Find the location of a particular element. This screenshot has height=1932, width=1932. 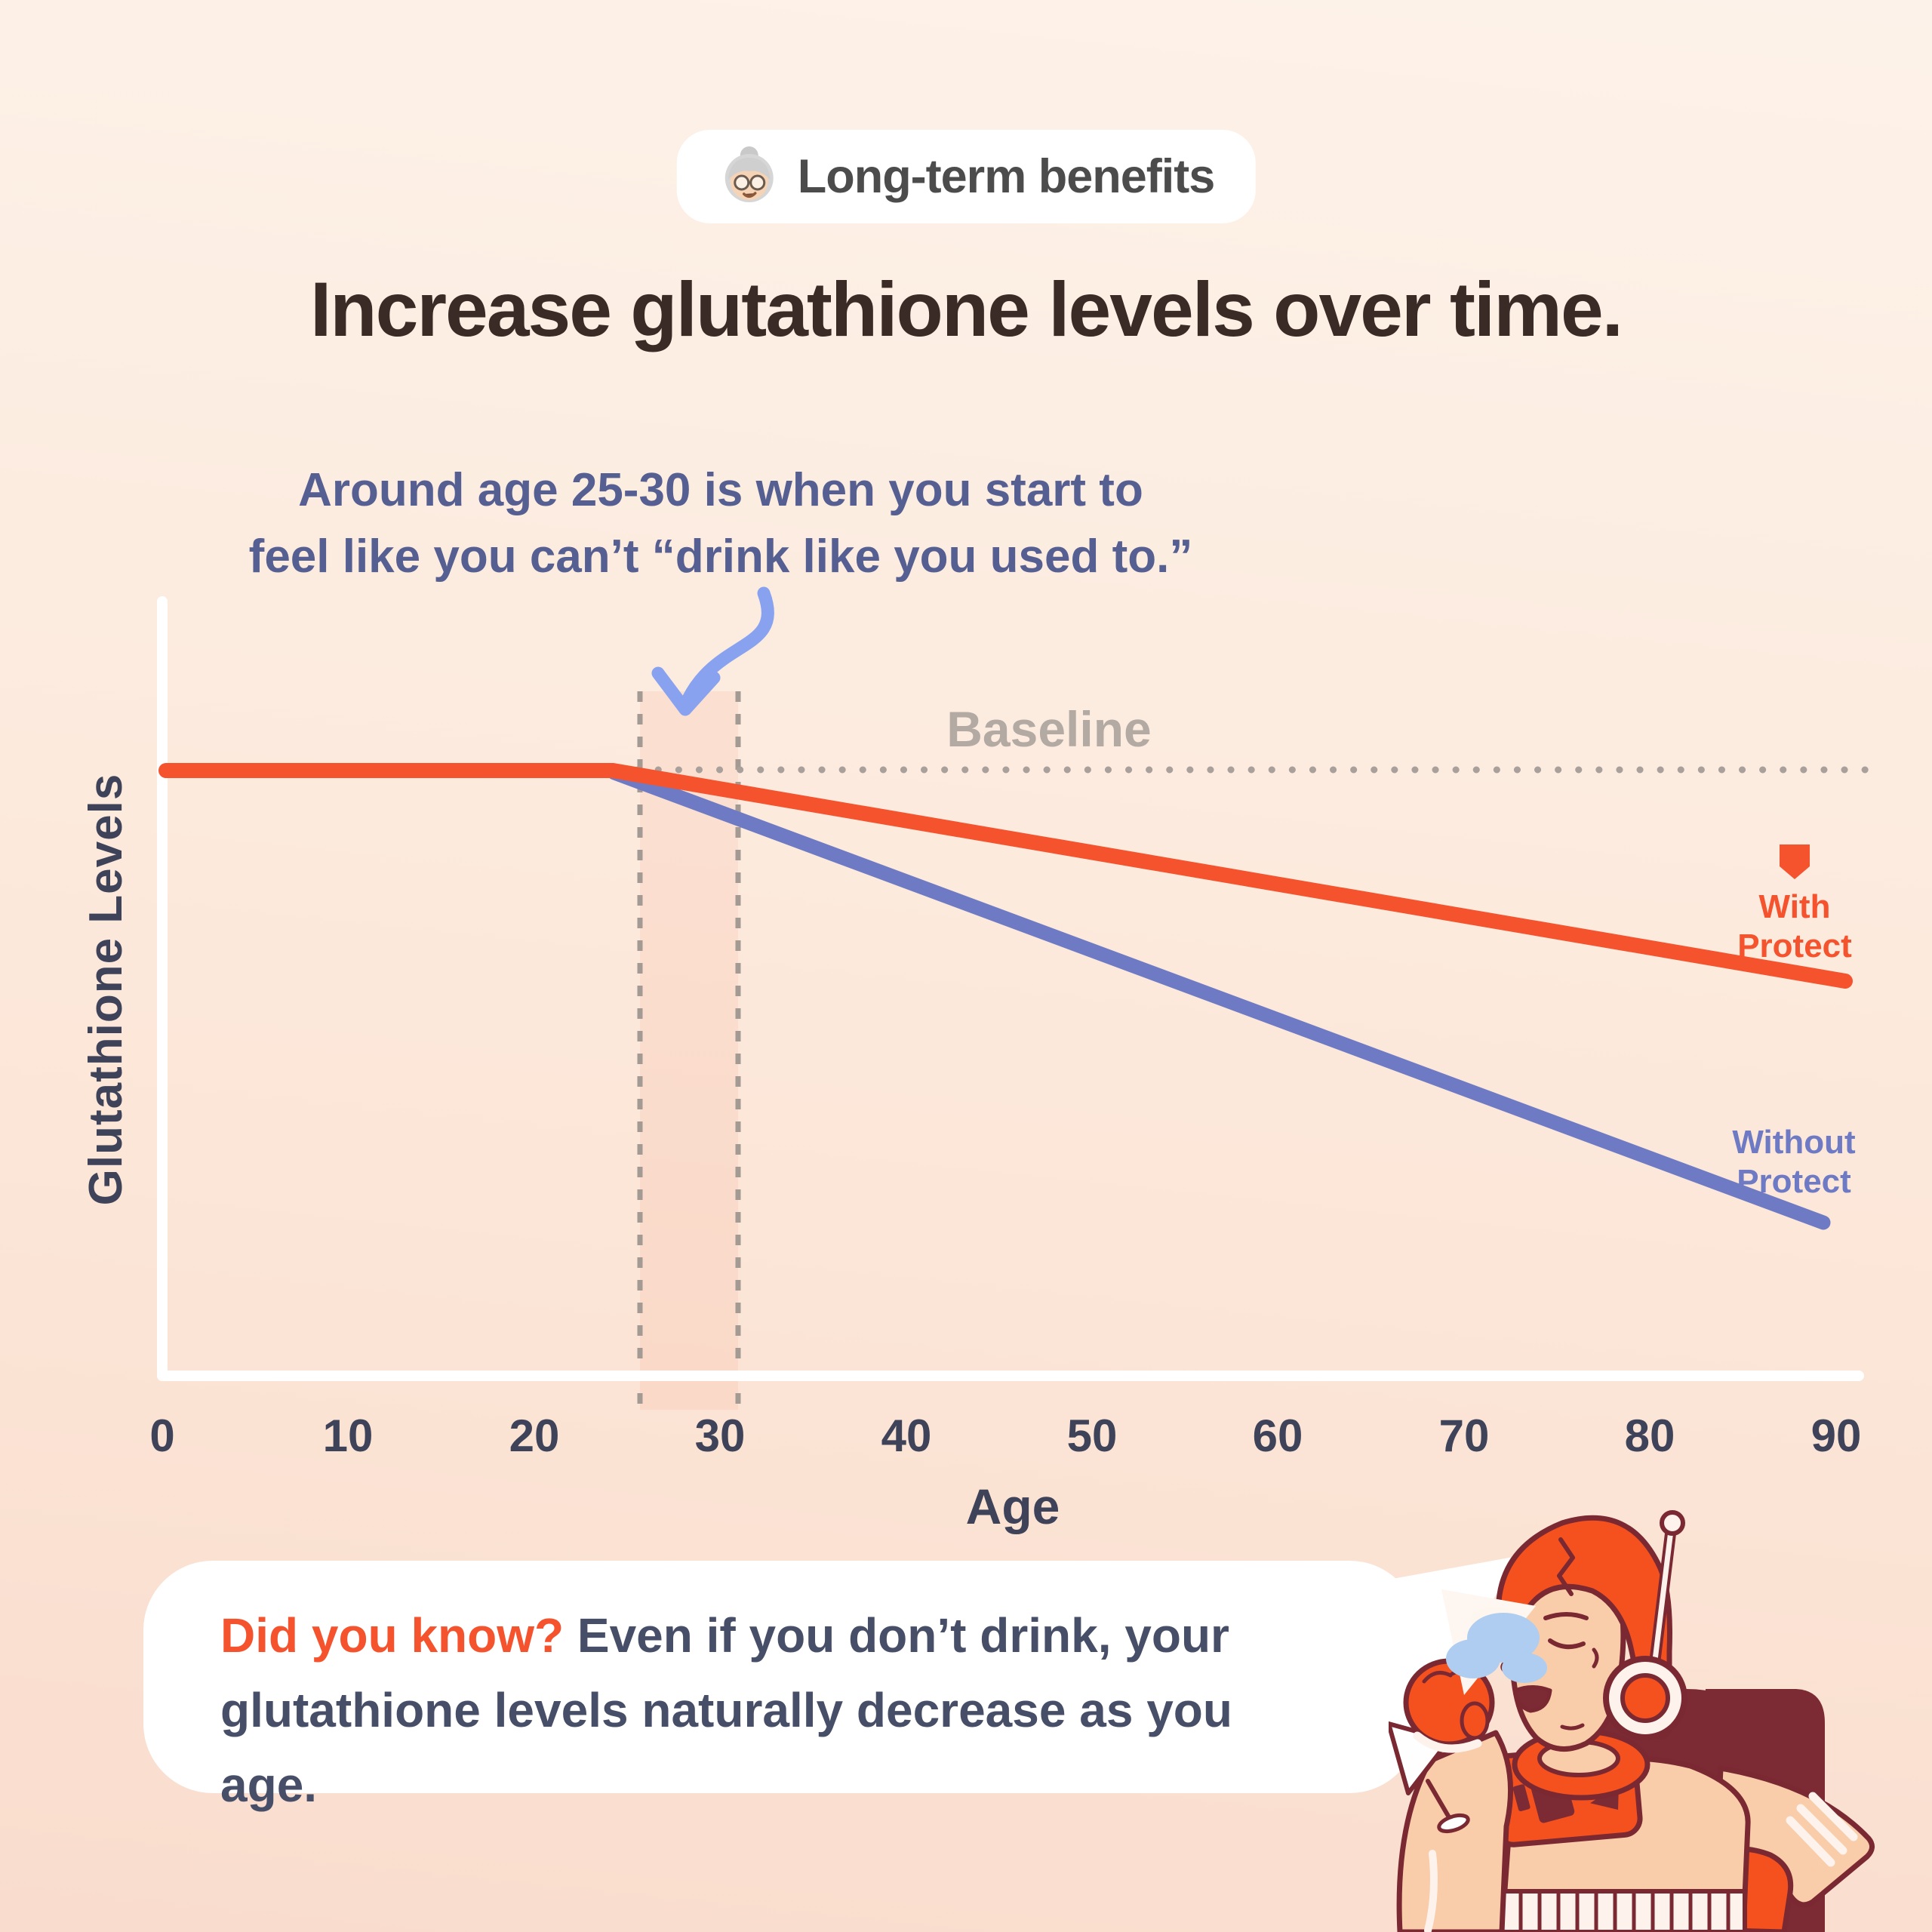

legend-with-protect-label: With Protect is located at coordinates (1794, 926).